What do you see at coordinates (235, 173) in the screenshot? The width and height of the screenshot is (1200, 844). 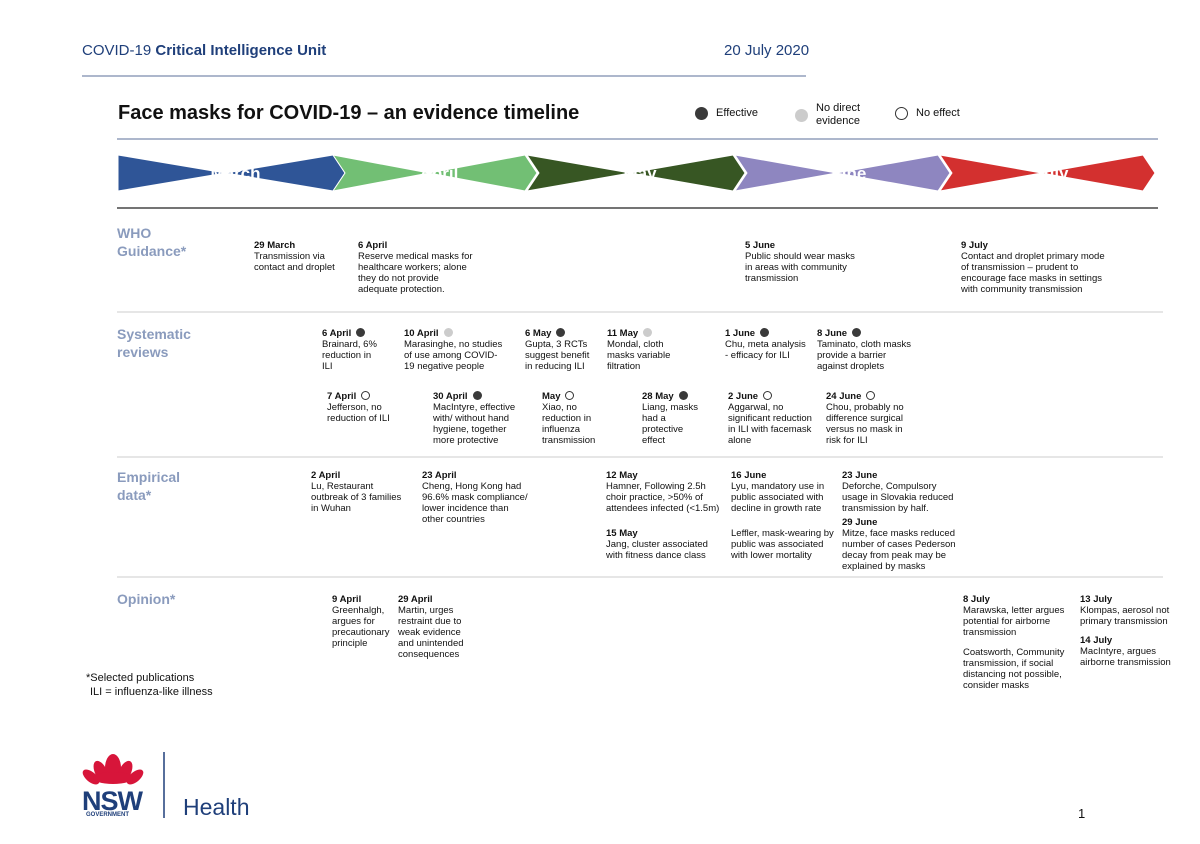 I see `month-label: March` at bounding box center [235, 173].